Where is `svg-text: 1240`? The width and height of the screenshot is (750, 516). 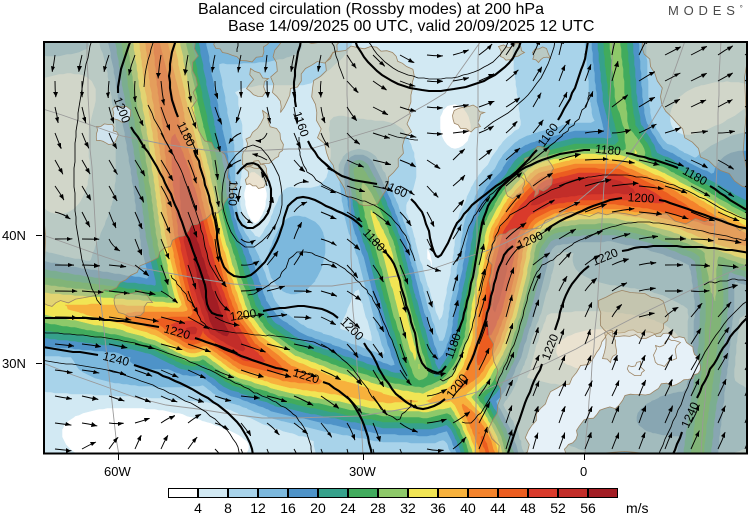
svg-text: 1240 is located at coordinates (116, 358).